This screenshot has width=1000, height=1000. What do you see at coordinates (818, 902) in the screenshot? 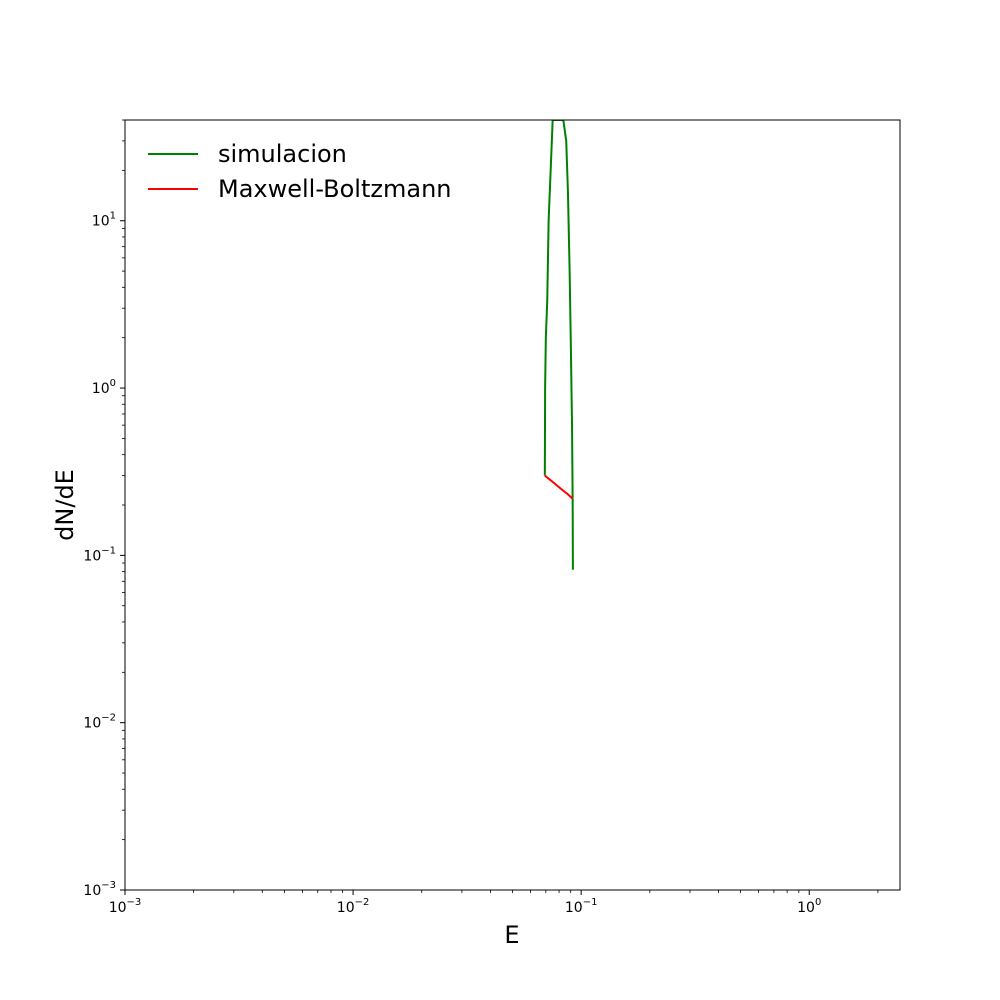
I see `x-tick-label-exponent: 0` at bounding box center [818, 902].